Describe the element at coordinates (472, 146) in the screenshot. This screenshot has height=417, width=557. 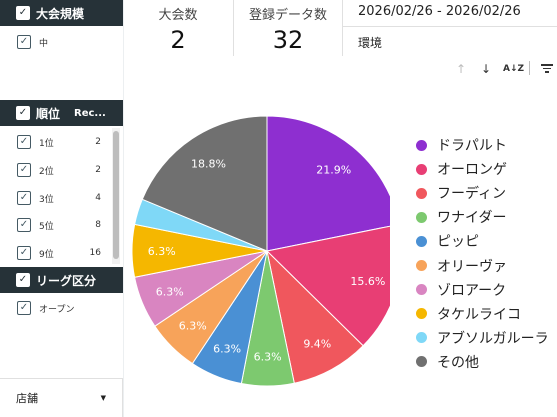
I see `legend-label: ドラパルト` at that location.